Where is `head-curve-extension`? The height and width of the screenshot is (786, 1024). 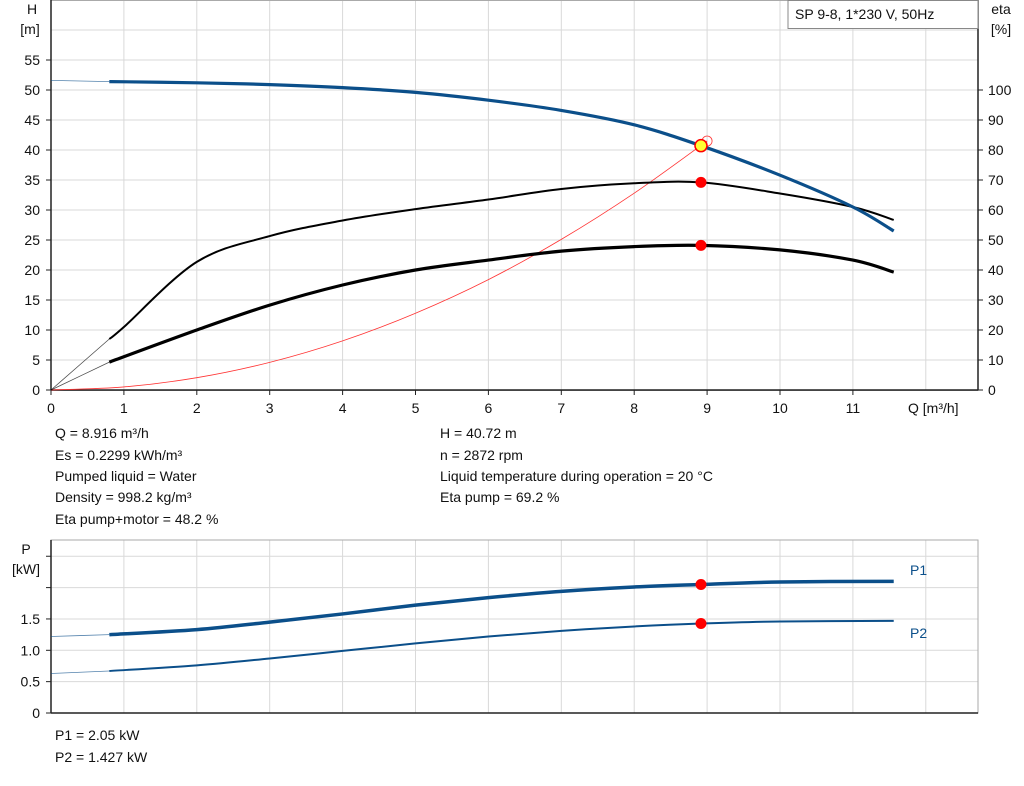 head-curve-extension is located at coordinates (80, 81).